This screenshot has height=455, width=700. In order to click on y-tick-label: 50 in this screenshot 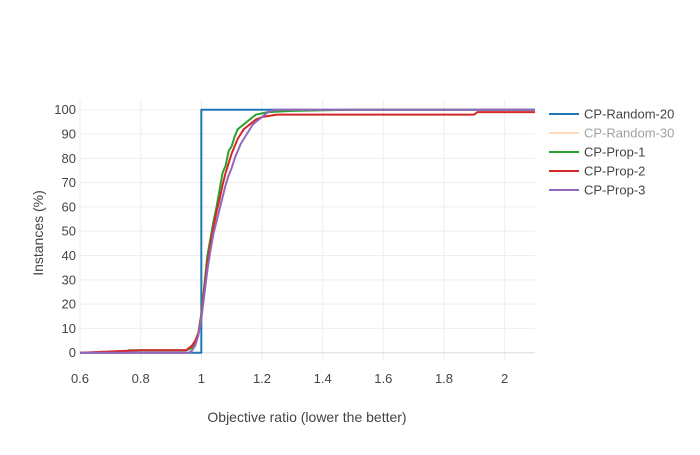, I will do `click(69, 231)`.